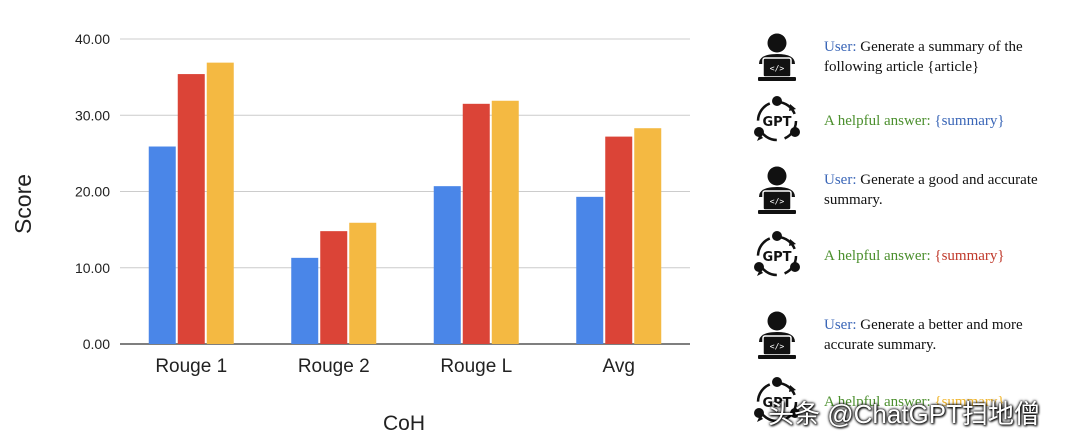  What do you see at coordinates (931, 190) in the screenshot?
I see `legend-message: Generate a good and accurate summary.` at bounding box center [931, 190].